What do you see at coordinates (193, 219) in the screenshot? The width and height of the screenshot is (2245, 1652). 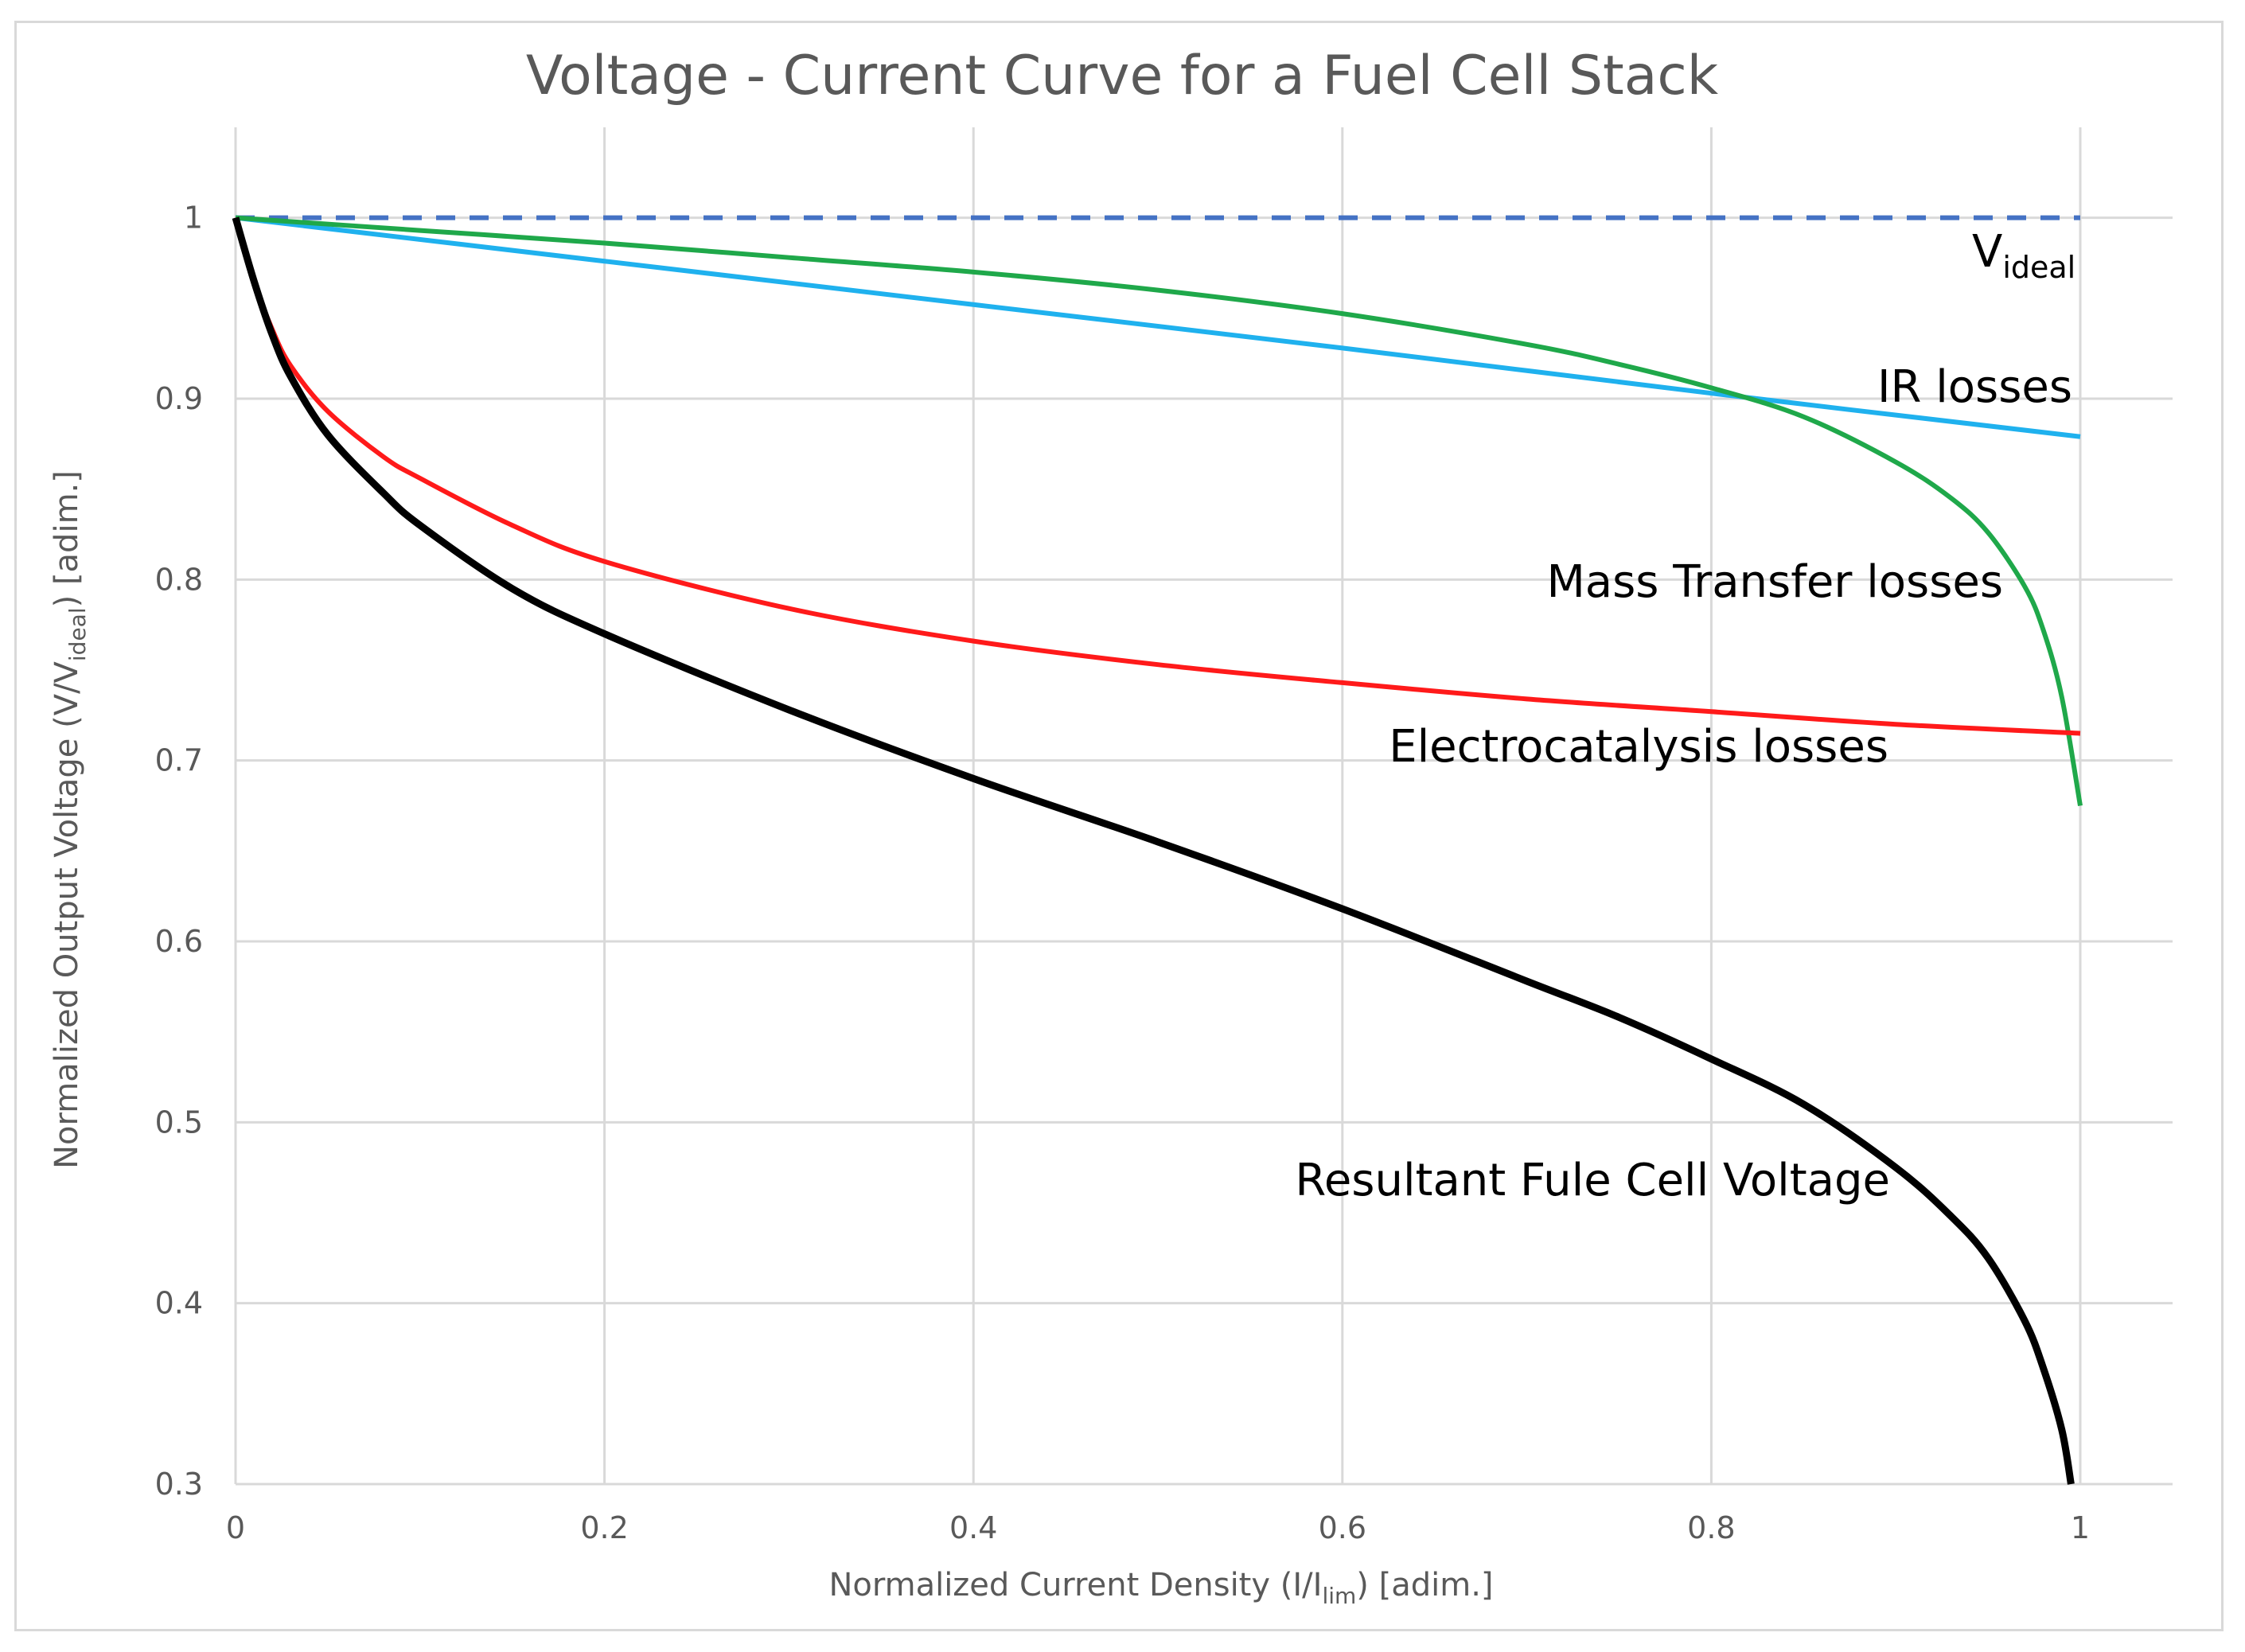 I see `y-tick-label-7: 1` at bounding box center [193, 219].